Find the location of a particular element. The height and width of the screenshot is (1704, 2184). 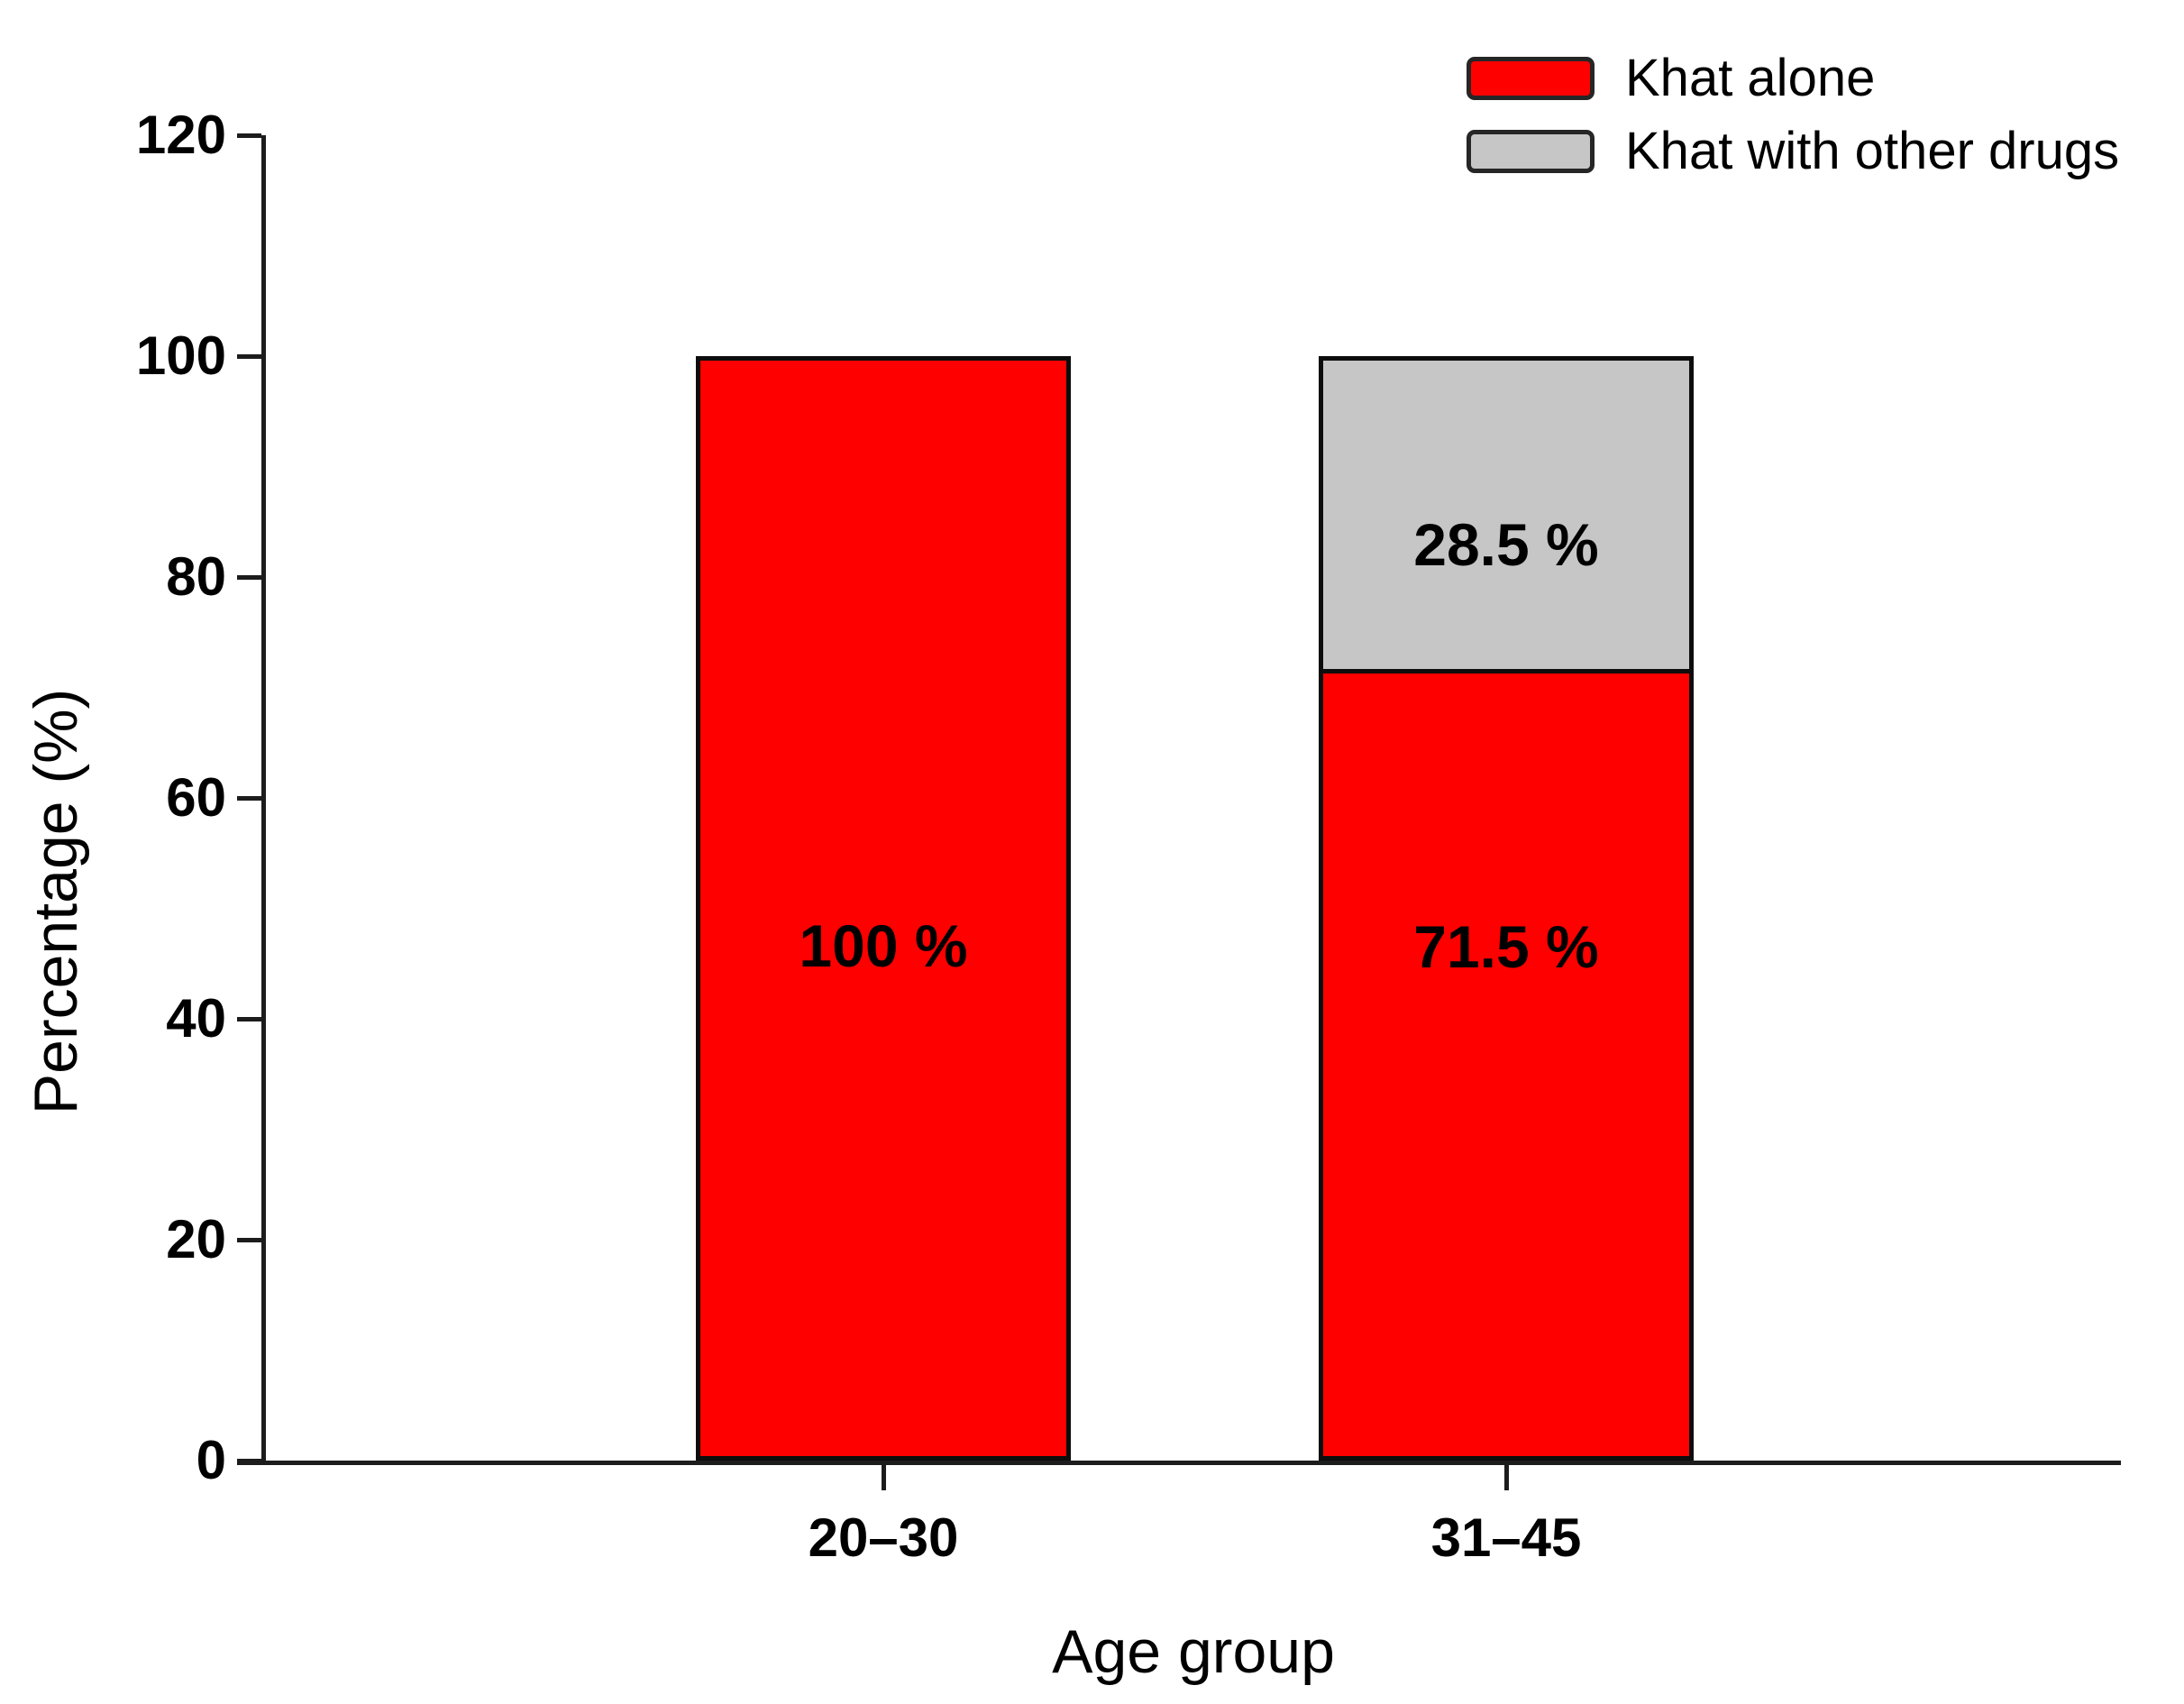

x-tick-label: 31–45 is located at coordinates (1506, 1537).